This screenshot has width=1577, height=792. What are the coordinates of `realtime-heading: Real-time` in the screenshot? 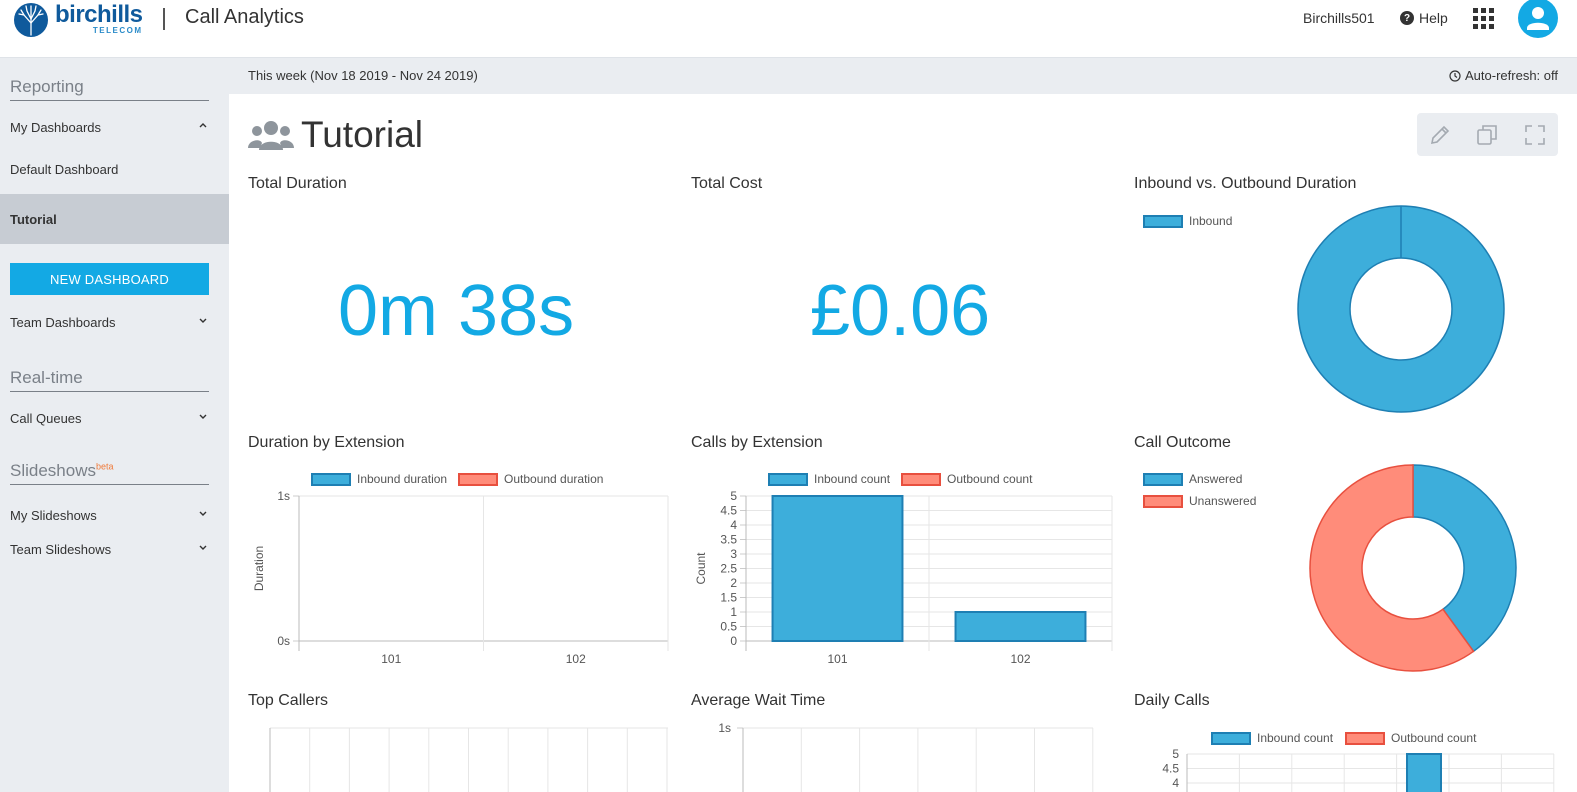 It's located at (109, 380).